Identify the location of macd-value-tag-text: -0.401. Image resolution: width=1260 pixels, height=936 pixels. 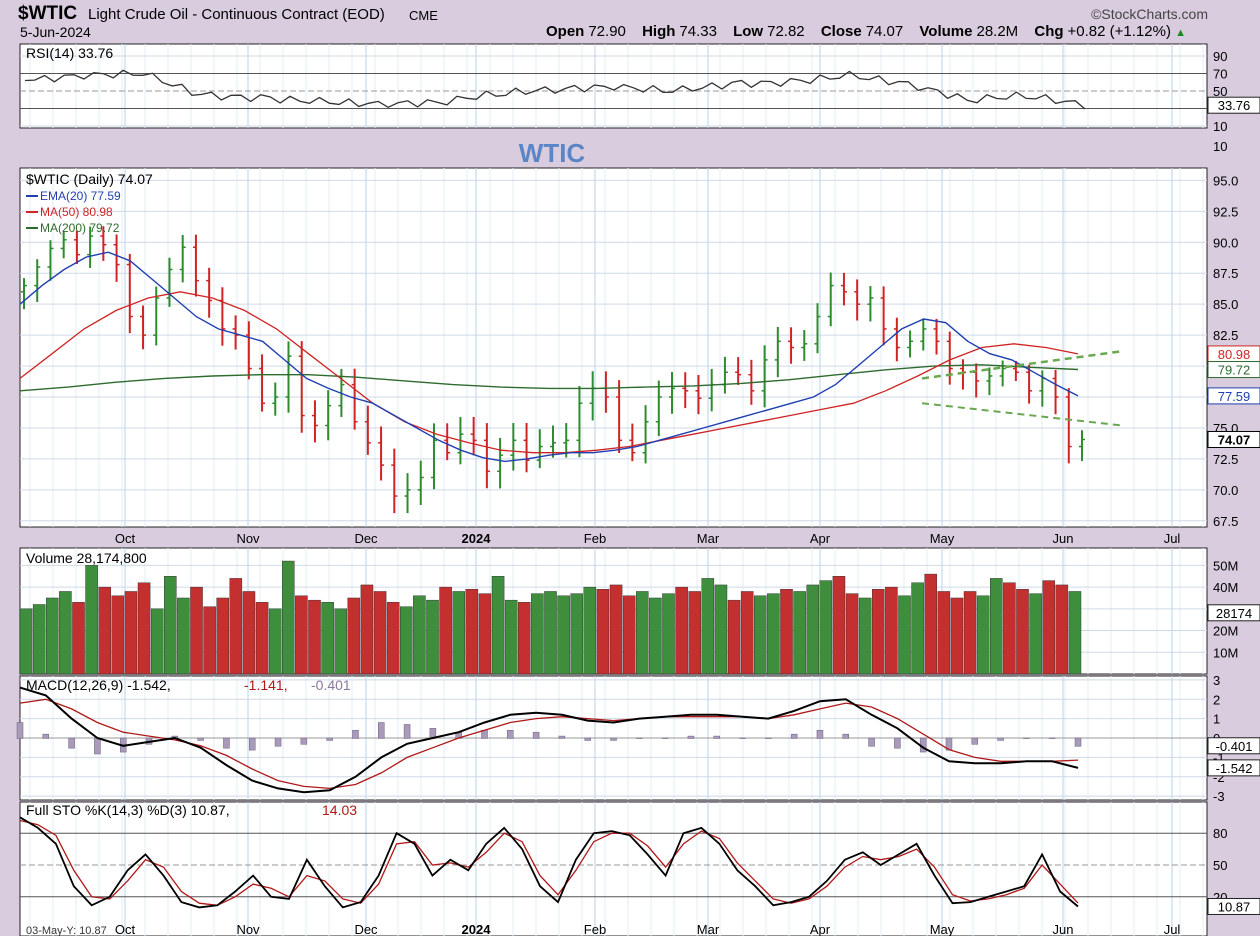
(1234, 746).